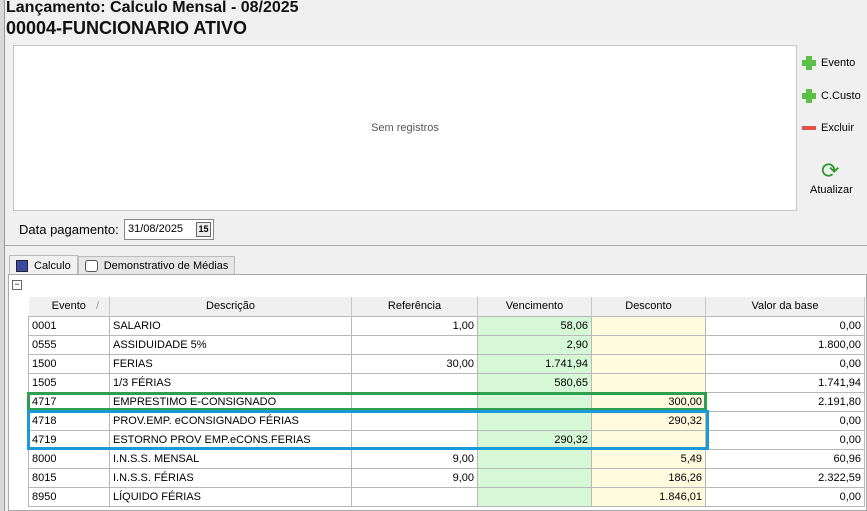  Describe the element at coordinates (809, 128) in the screenshot. I see `minus-icon` at that location.